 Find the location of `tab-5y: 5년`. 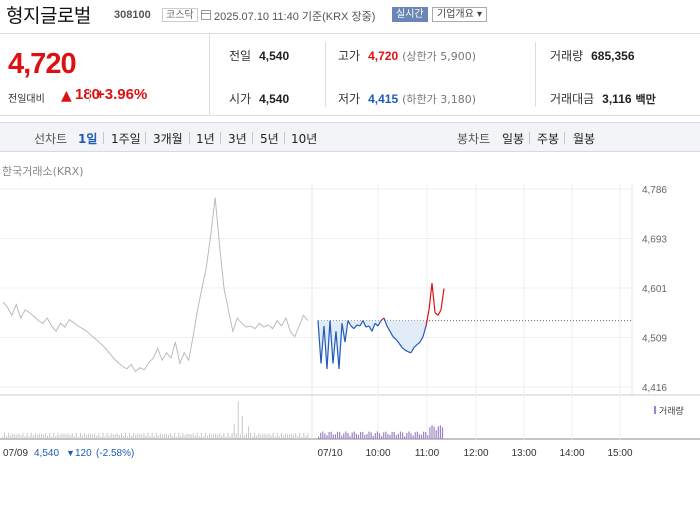

tab-5y: 5년 is located at coordinates (269, 139).